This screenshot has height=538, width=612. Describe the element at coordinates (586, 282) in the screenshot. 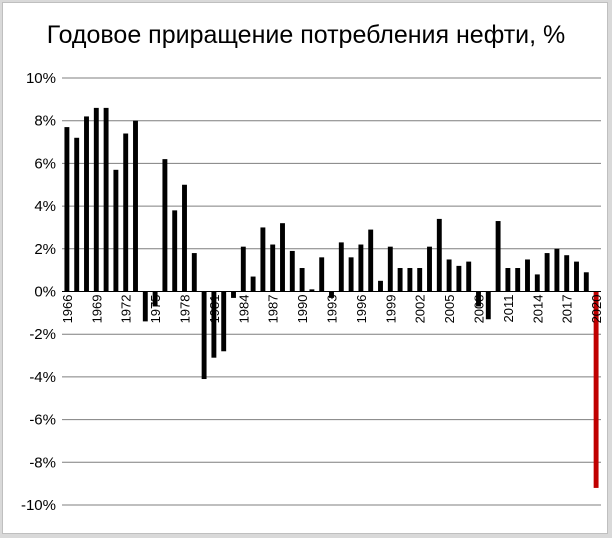

I see `bar-2019` at that location.